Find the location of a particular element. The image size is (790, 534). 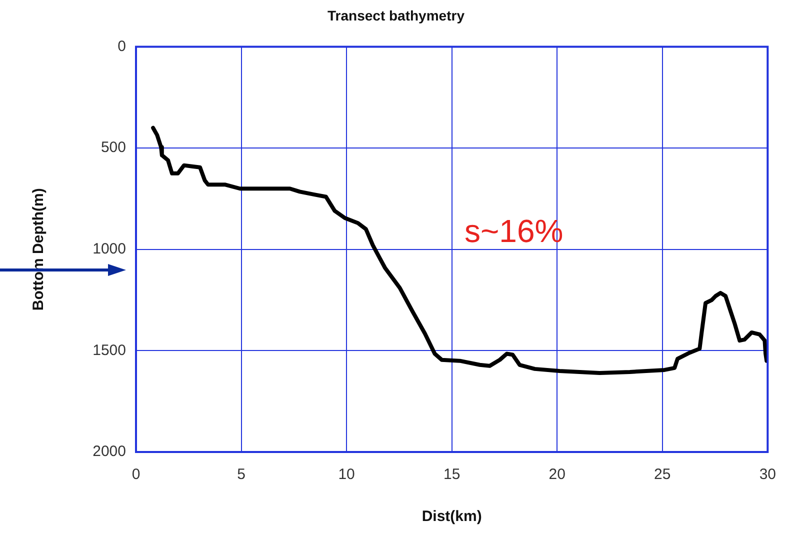

x-axis-title: Dist(km) is located at coordinates (452, 517).